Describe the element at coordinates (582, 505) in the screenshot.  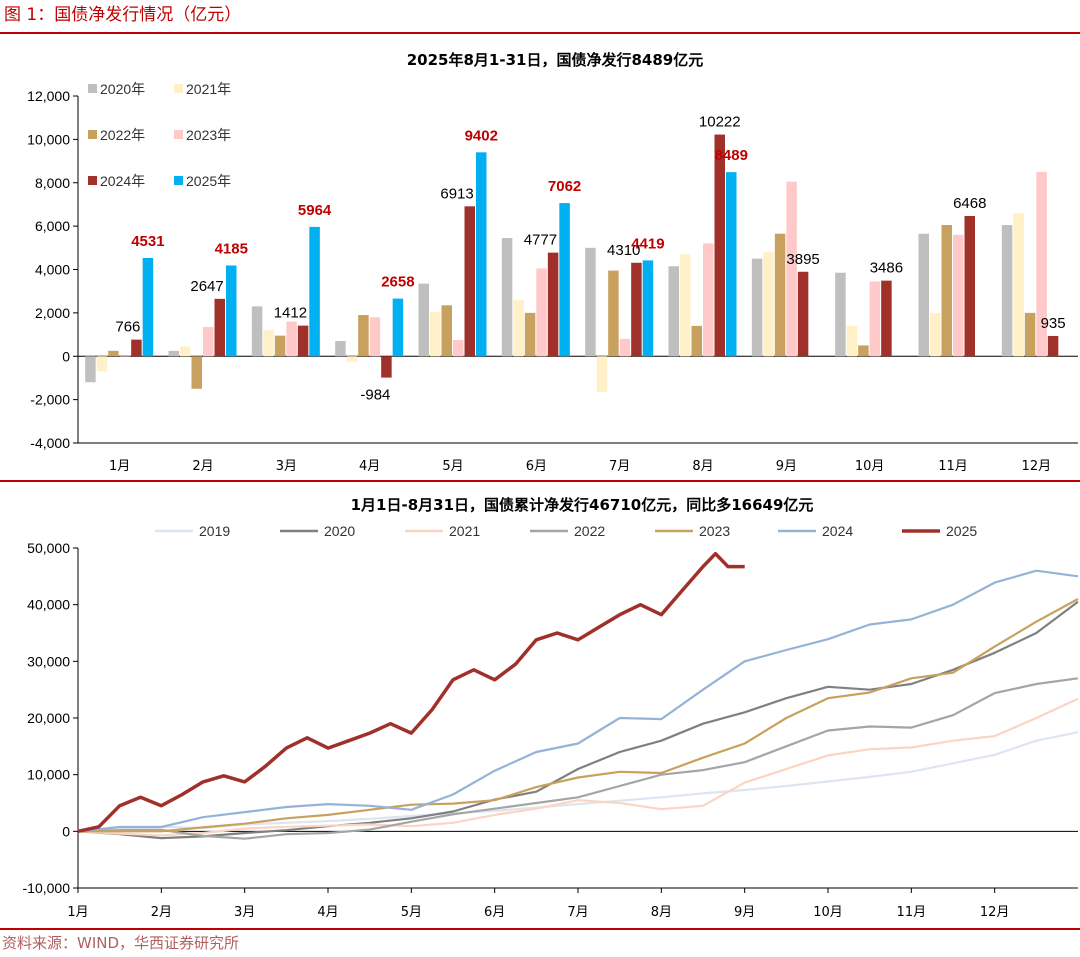
I see `line-chart-title: 1月1日-8月31日，国债累计净发行46710亿元，同比多16649亿元` at that location.